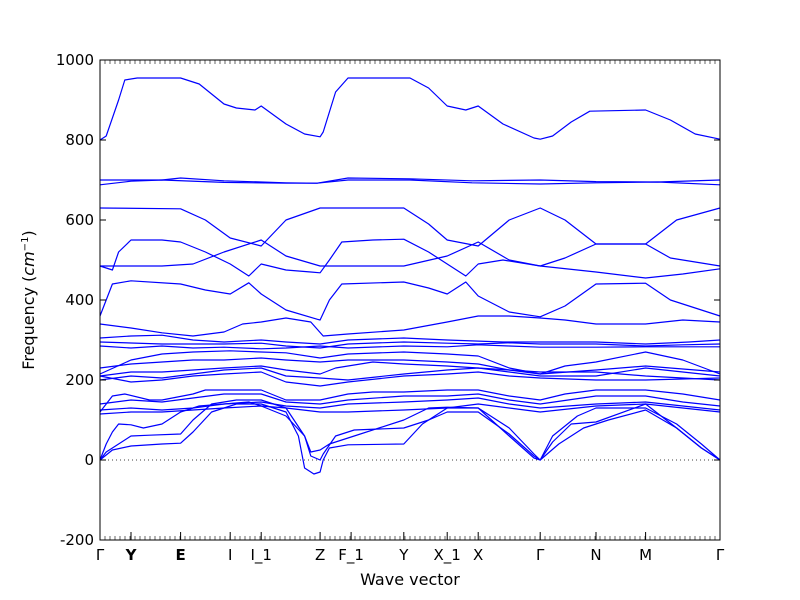 The image size is (800, 600). Describe the element at coordinates (351, 555) in the screenshot. I see `x-tick-label: F_1` at that location.